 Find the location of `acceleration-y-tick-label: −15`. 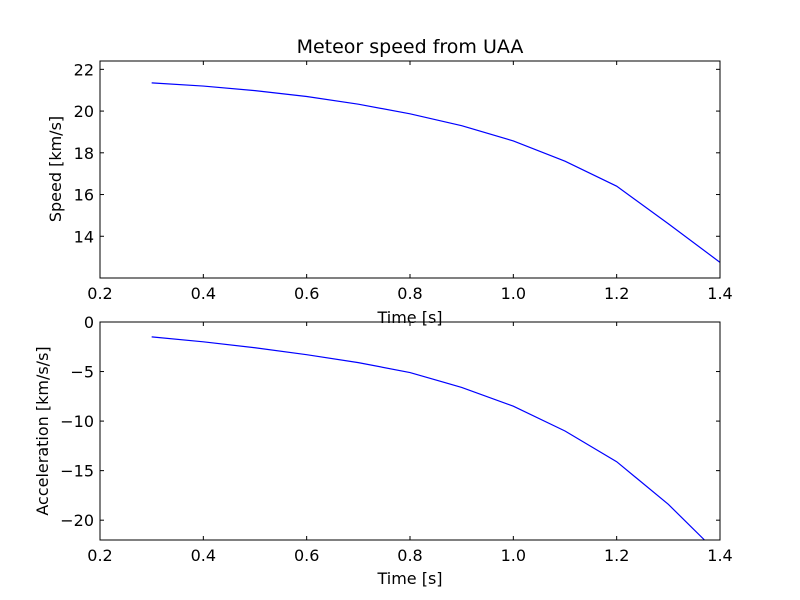

acceleration-y-tick-label: −15 is located at coordinates (77, 471).